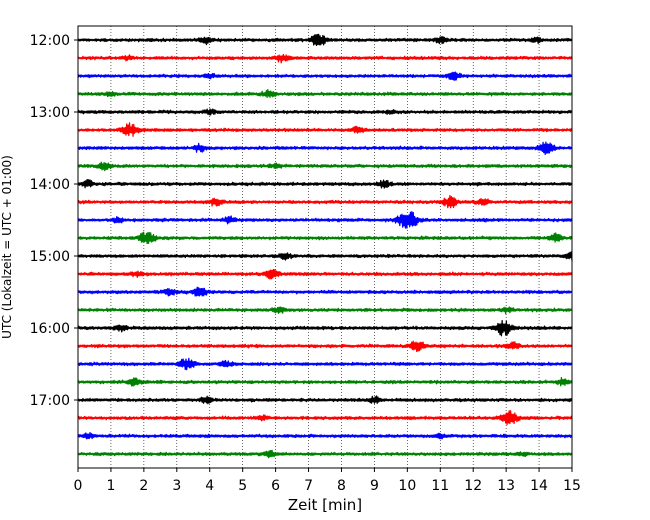 This screenshot has height=520, width=650. What do you see at coordinates (50, 257) in the screenshot?
I see `y-tick-label: 15:00` at bounding box center [50, 257].